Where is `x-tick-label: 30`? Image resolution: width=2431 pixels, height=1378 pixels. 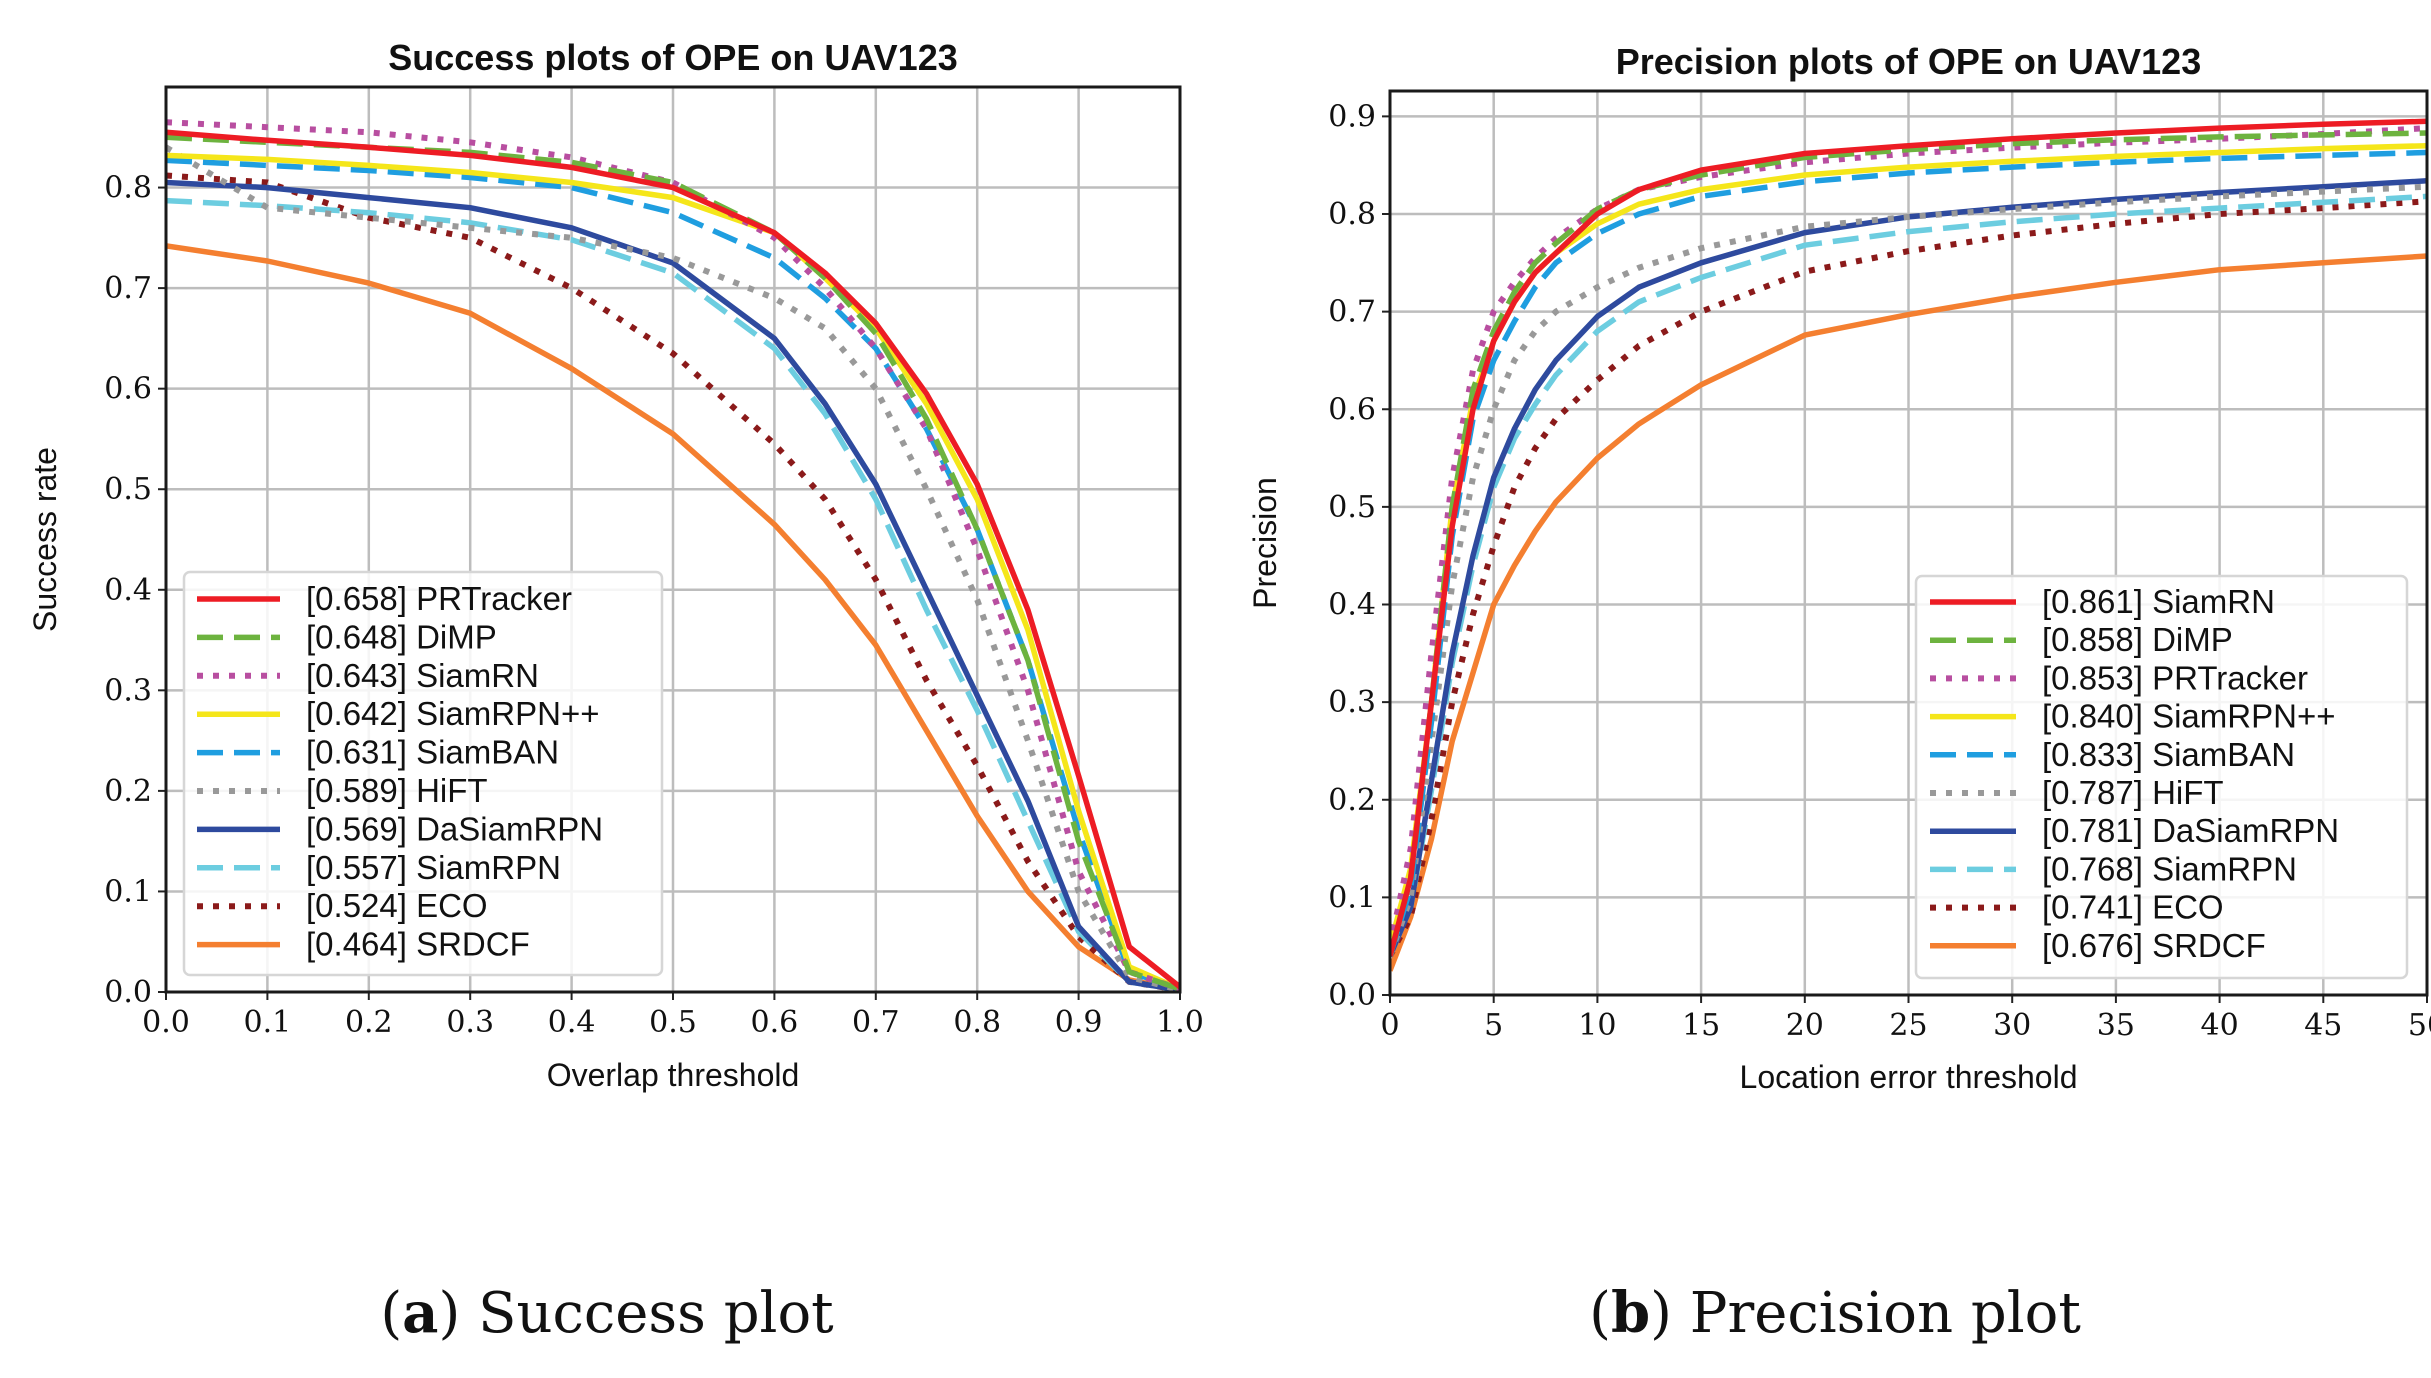 x-tick-label: 30 is located at coordinates (2012, 1025).